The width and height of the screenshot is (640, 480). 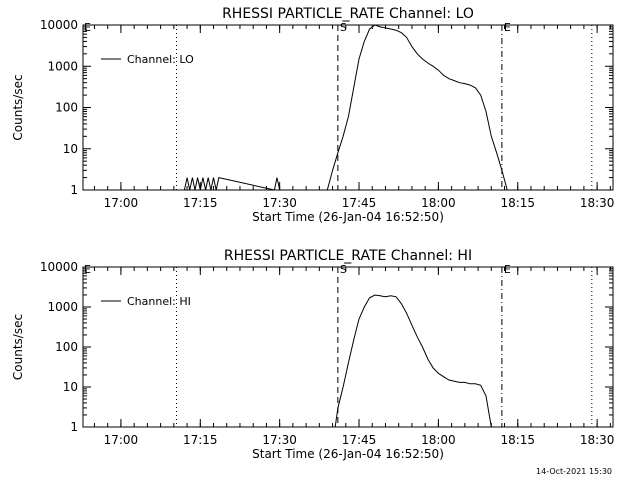 I want to click on legend-entry: Channel: HI, so click(x=159, y=301).